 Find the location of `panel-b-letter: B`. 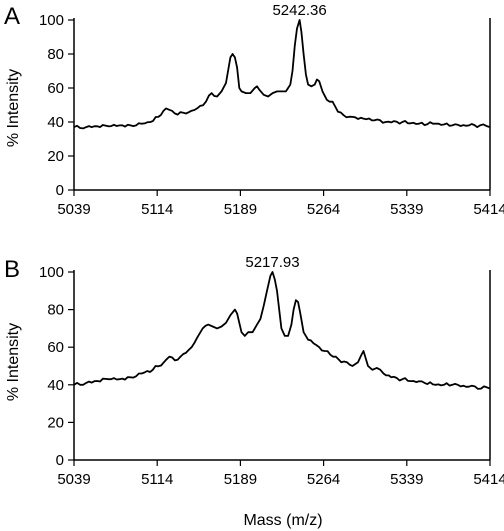

panel-b-letter: B is located at coordinates (12, 269).